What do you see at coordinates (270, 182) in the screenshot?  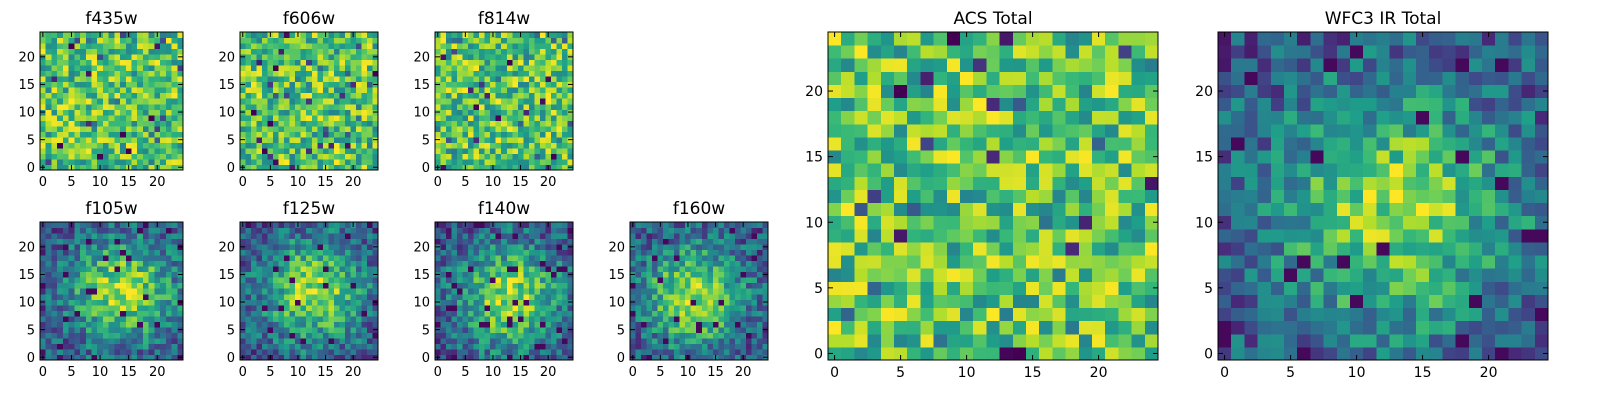 I see `x-tick-label: 5` at bounding box center [270, 182].